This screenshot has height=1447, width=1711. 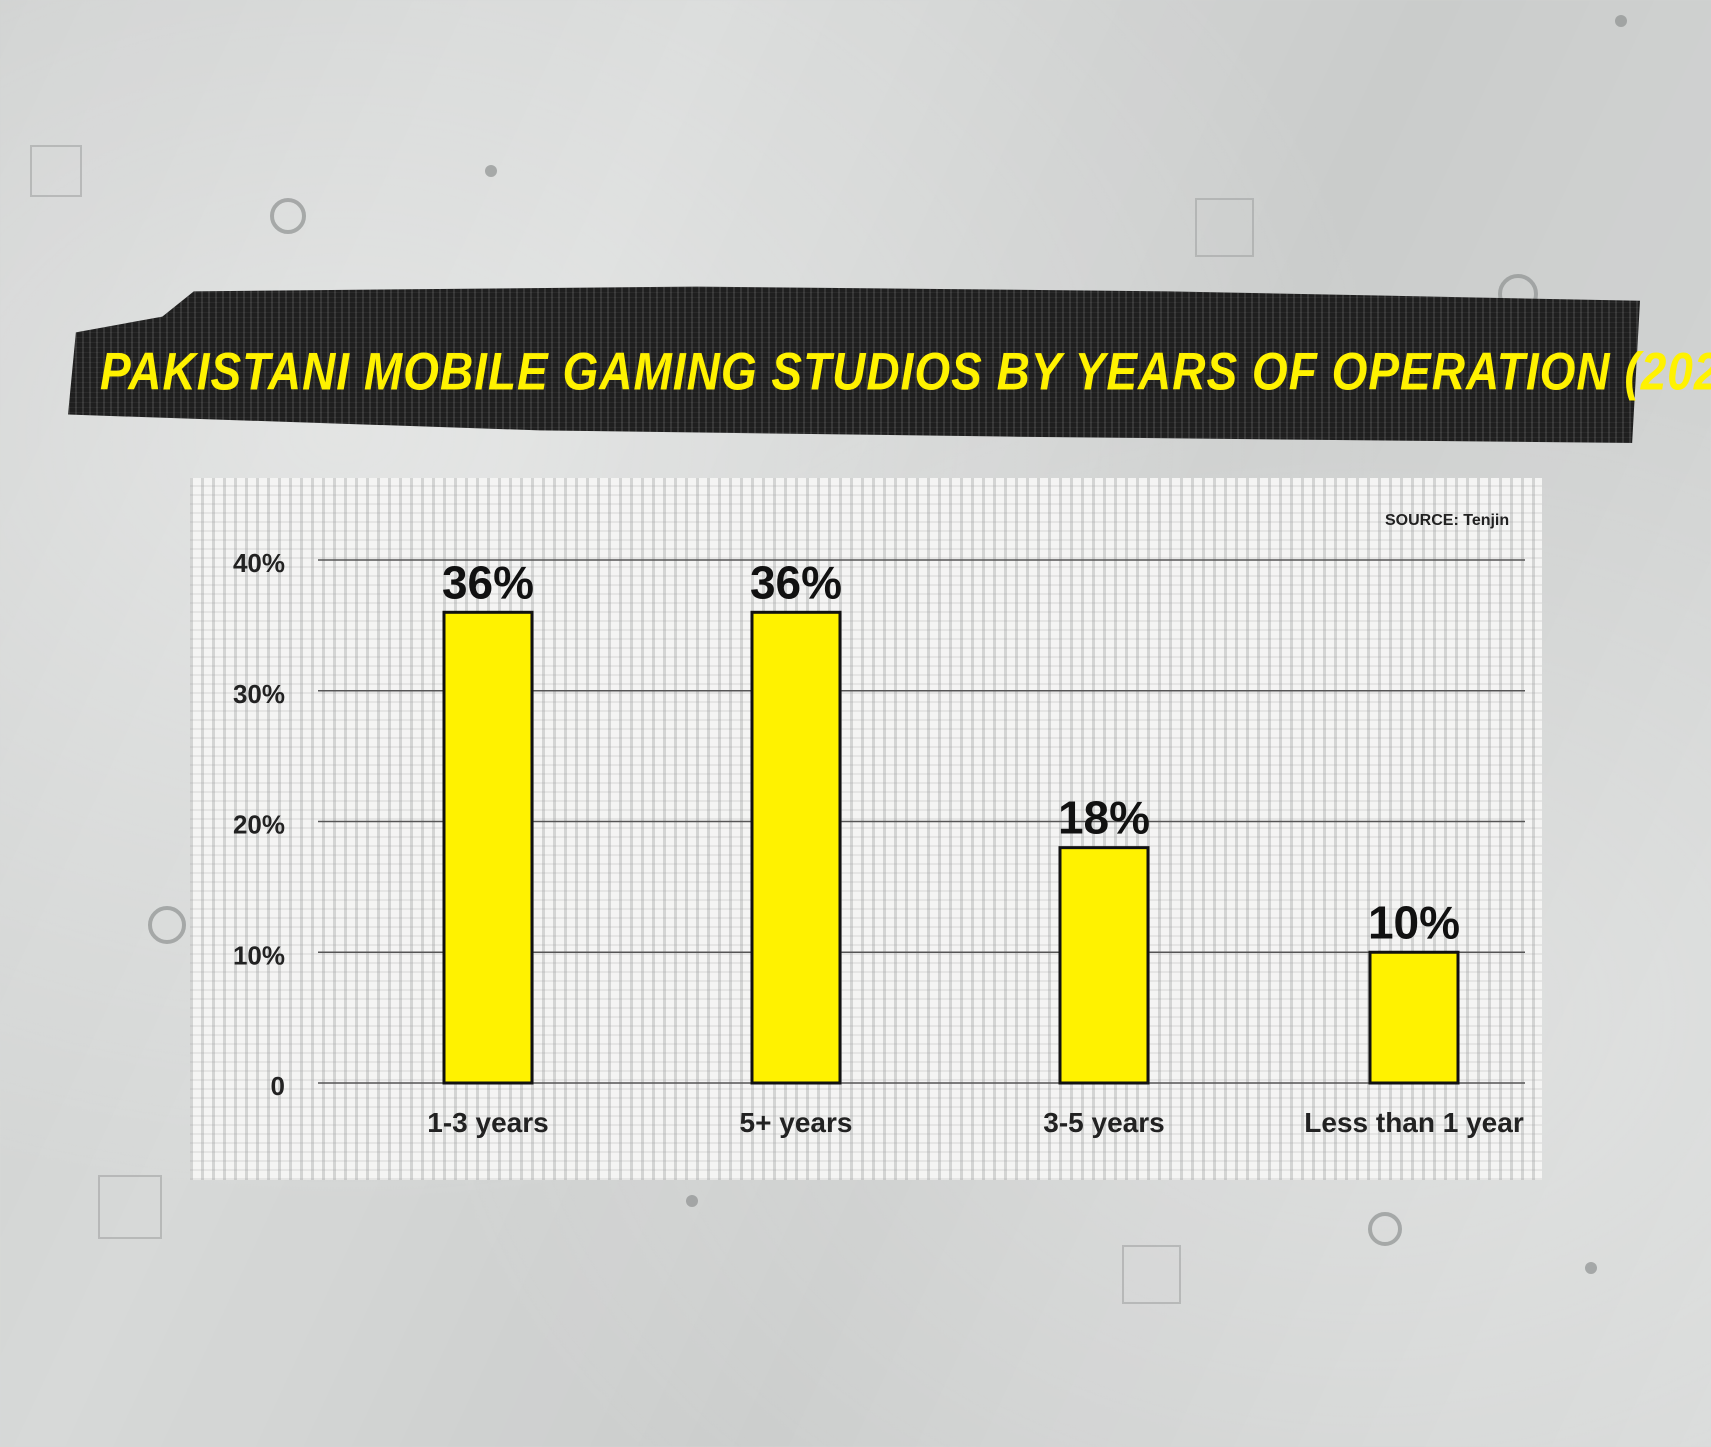 What do you see at coordinates (796, 1122) in the screenshot?
I see `x-tick-label: 5+ years` at bounding box center [796, 1122].